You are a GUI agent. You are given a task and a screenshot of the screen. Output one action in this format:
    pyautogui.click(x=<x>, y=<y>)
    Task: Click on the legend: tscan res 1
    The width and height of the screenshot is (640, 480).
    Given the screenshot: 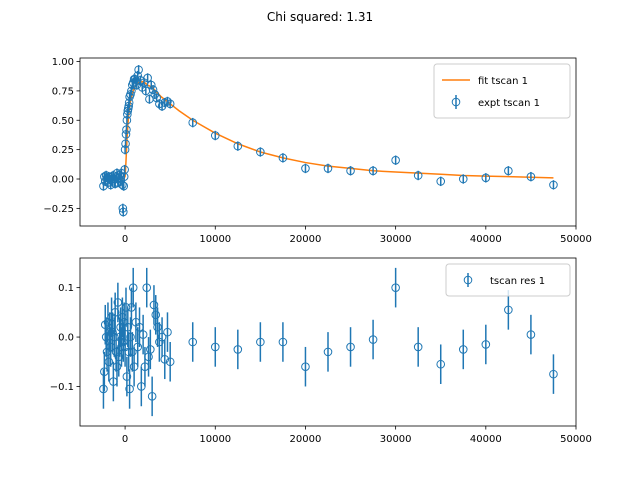 What is the action you would take?
    pyautogui.click(x=508, y=280)
    